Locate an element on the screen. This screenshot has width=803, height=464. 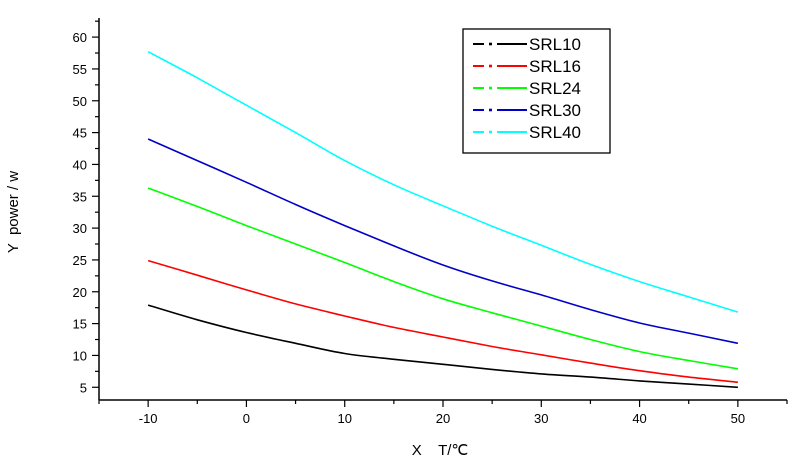
y-tick-label: 40 is located at coordinates (80, 164).